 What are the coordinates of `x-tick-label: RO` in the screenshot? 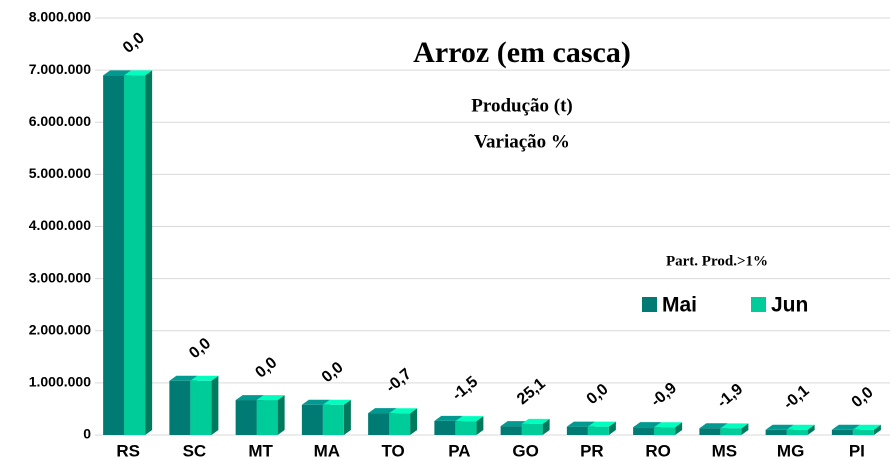 It's located at (658, 450).